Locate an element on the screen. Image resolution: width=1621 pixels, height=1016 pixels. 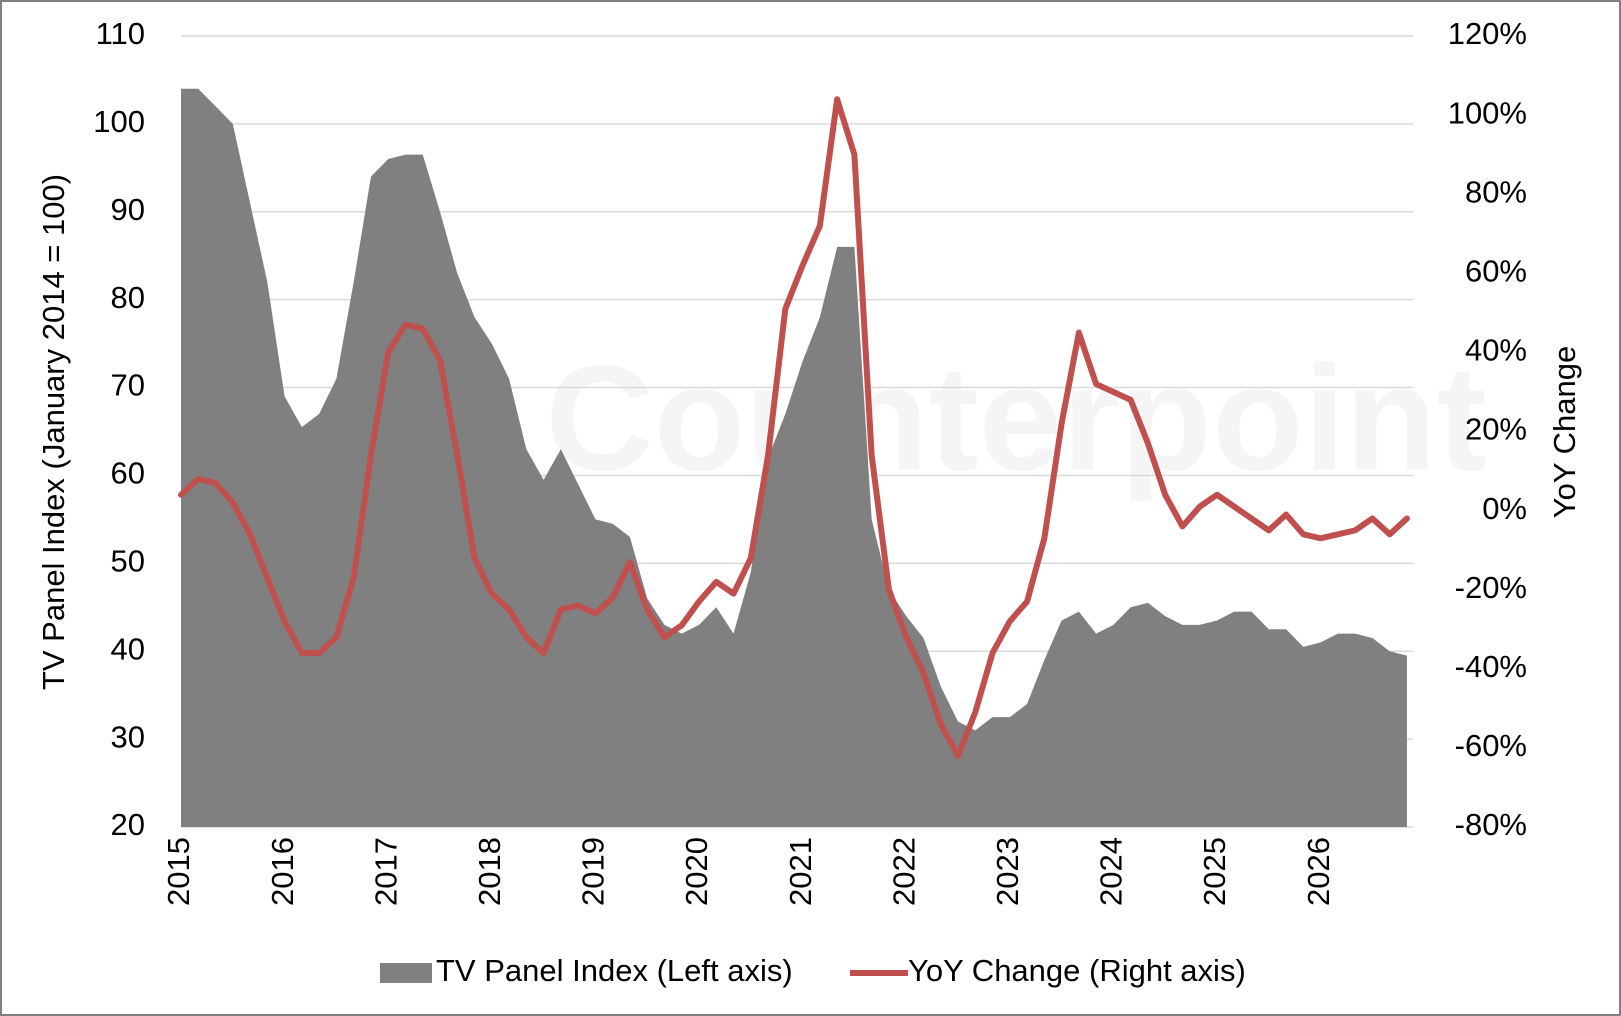
y2-axis-label: YoY Change is located at coordinates (1564, 432).